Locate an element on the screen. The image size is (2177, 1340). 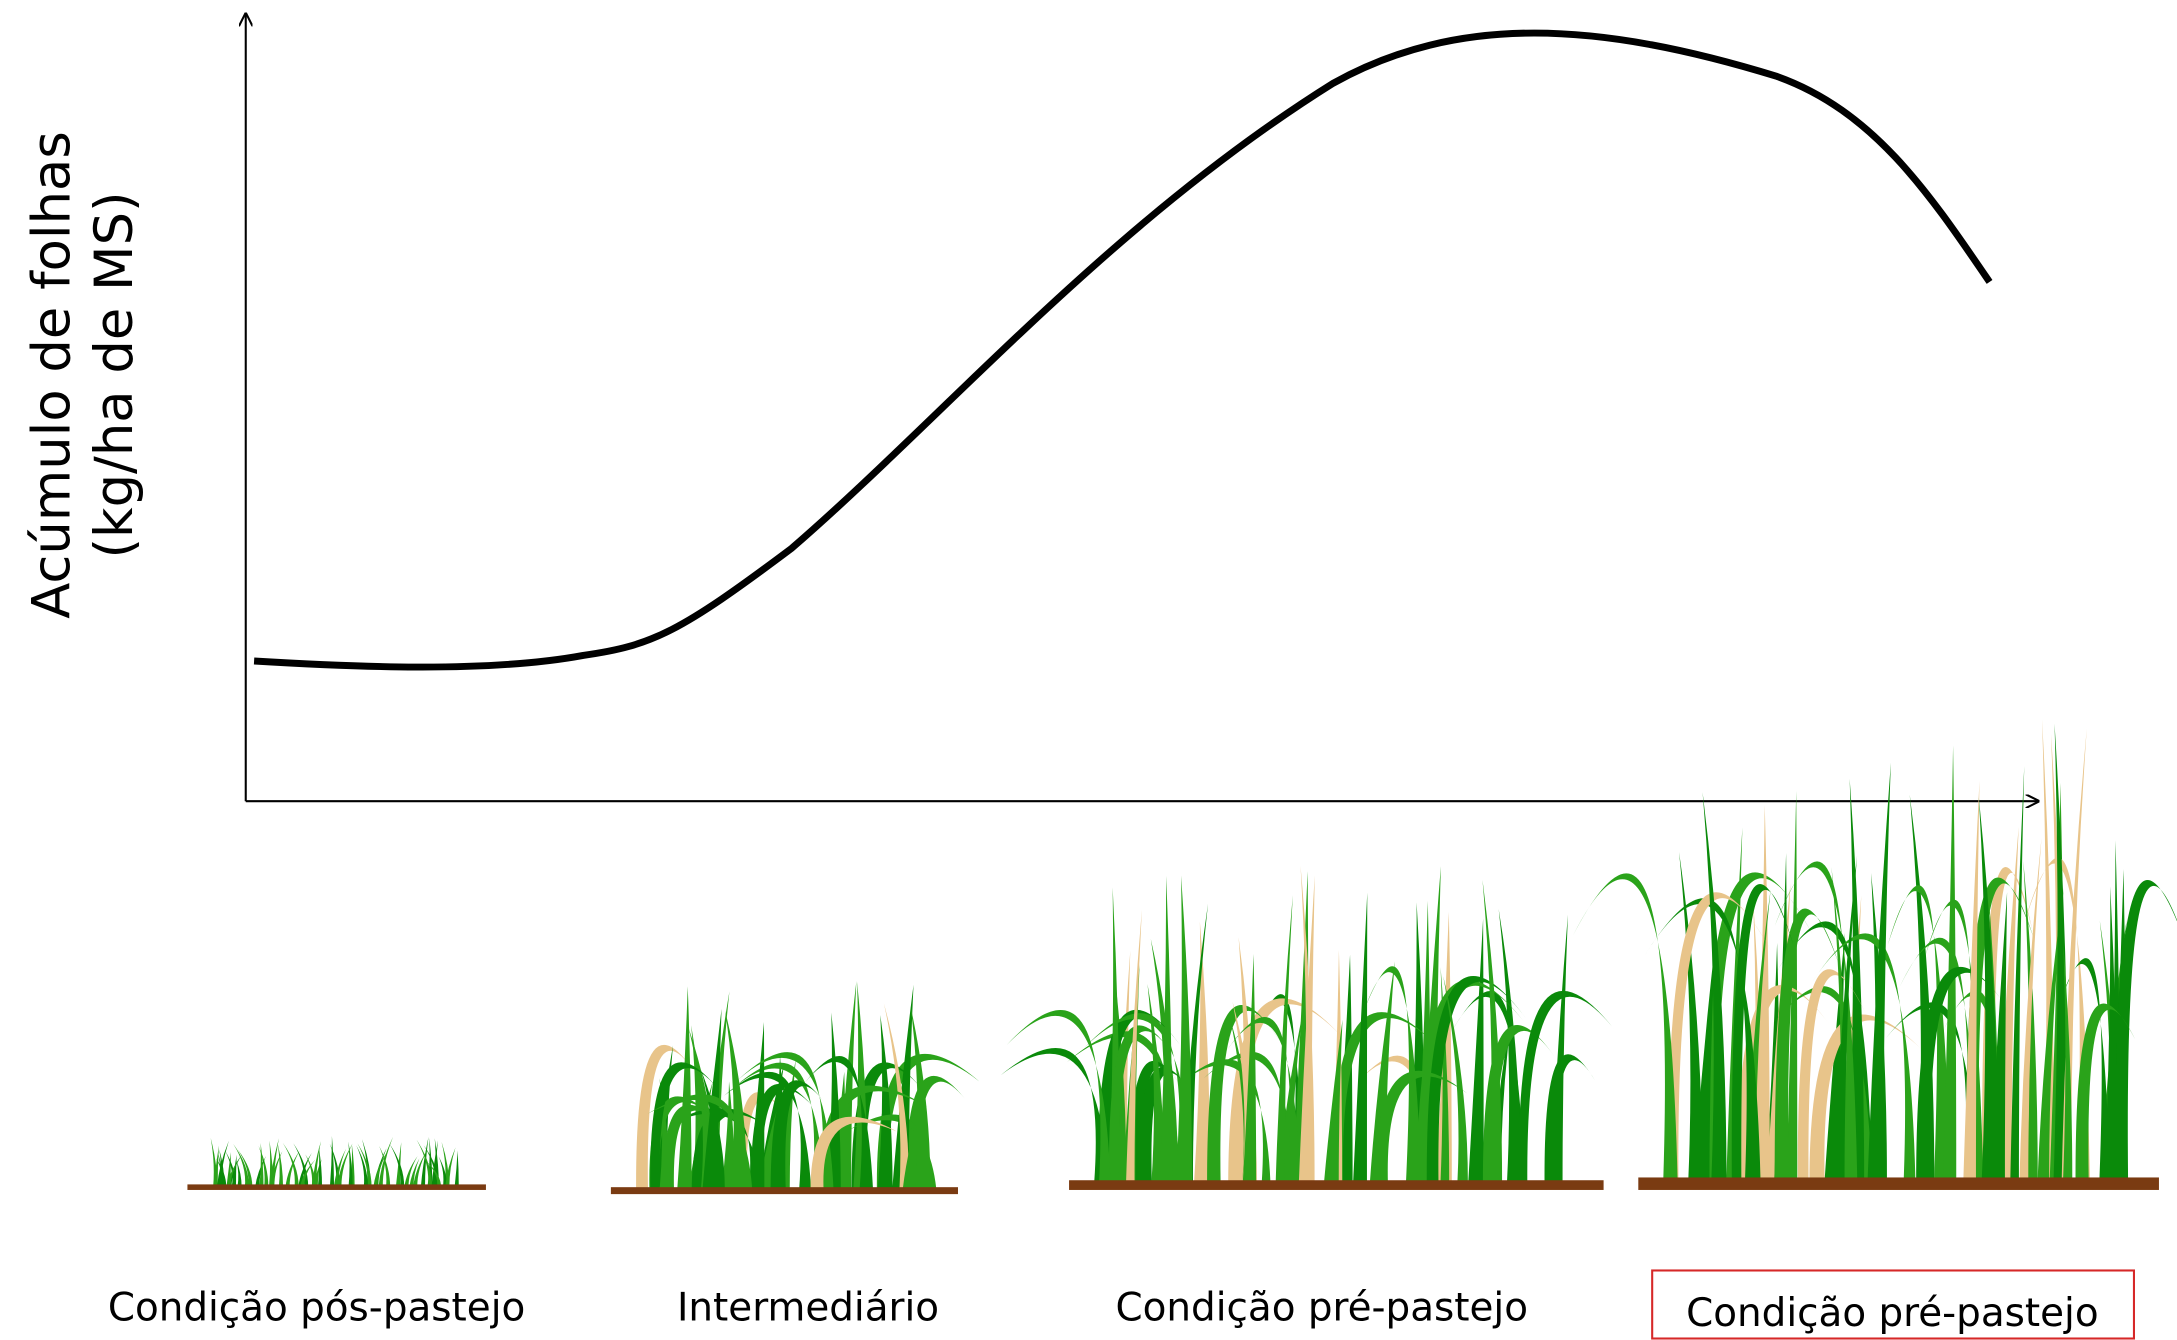
highlight-box is located at coordinates (1893, 1304).